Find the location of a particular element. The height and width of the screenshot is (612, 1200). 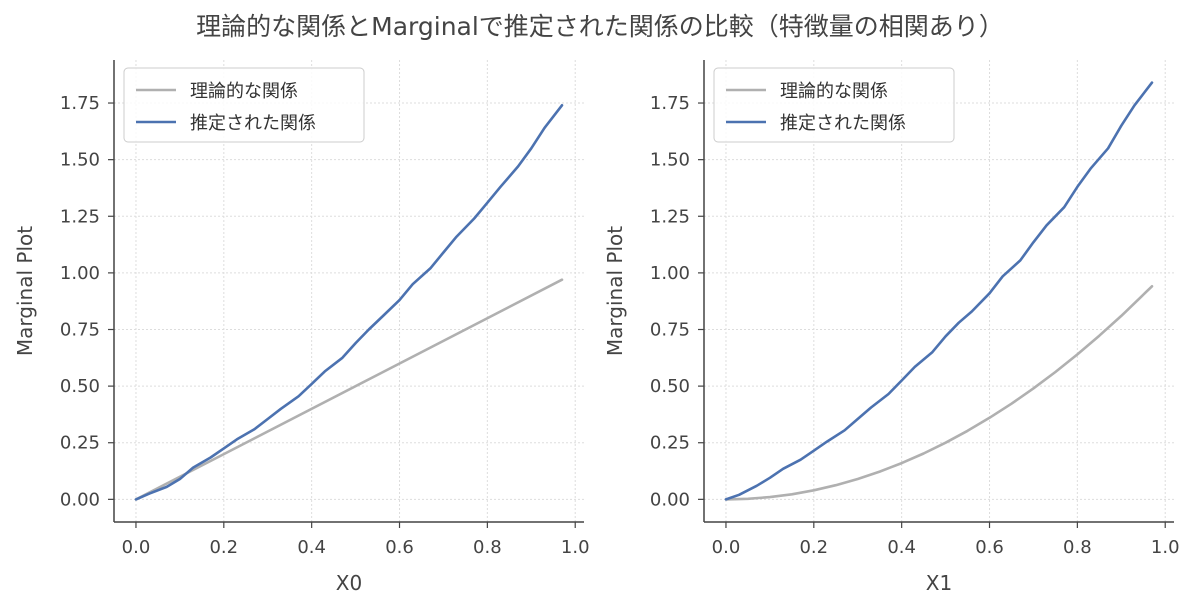

x-axis-label: X1 is located at coordinates (939, 583).